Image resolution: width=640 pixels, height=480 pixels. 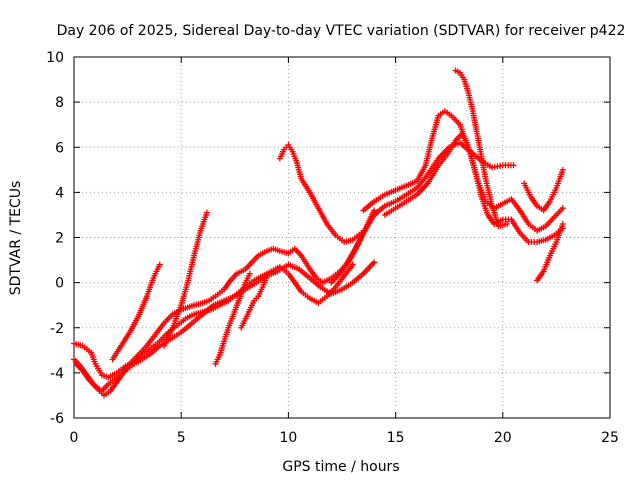 What do you see at coordinates (57, 419) in the screenshot?
I see `y-tick-label: -6` at bounding box center [57, 419].